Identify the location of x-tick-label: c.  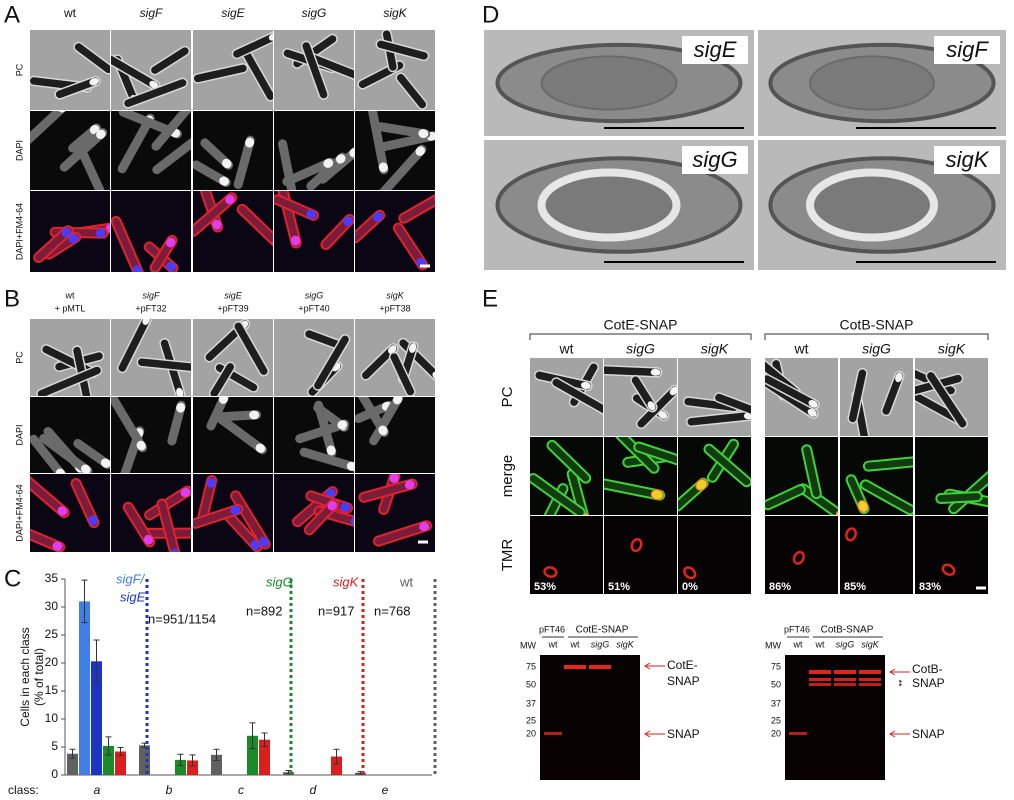
(241, 790).